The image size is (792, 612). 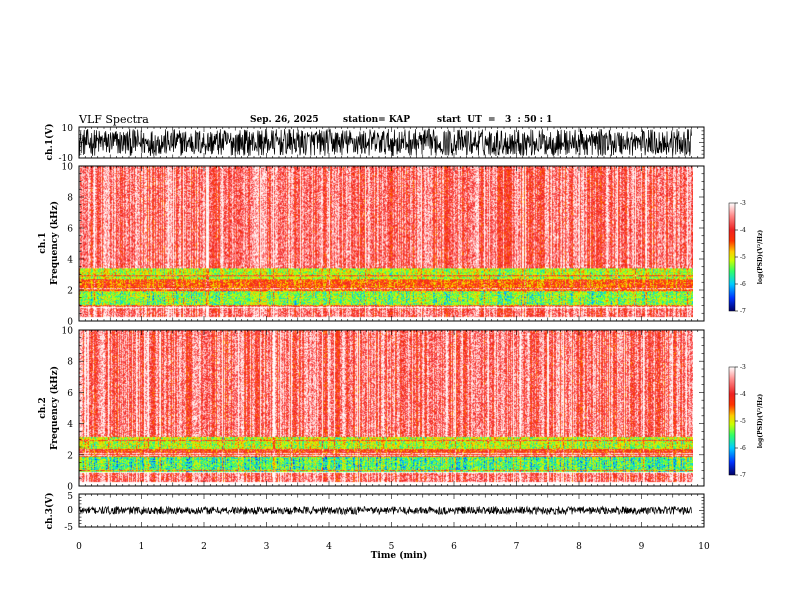 I want to click on date-label: Sep. 26, 2025, so click(x=284, y=120).